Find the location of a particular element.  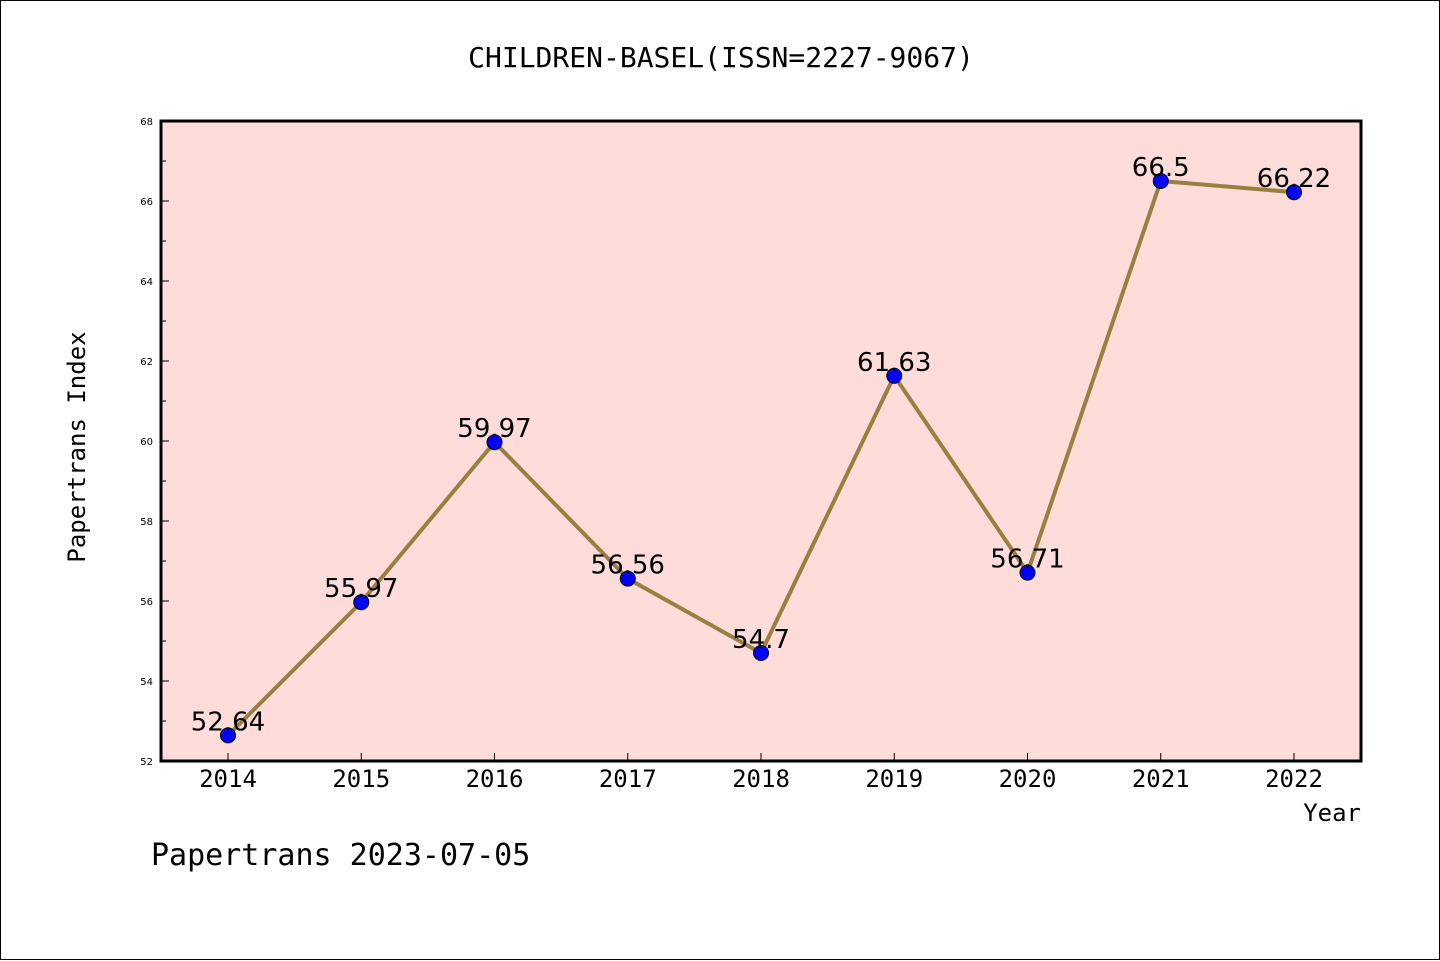

x-tick-label: 2014 is located at coordinates (228, 779).